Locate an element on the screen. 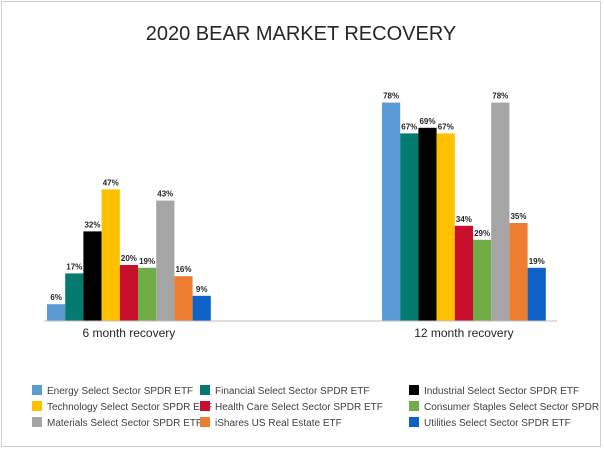 This screenshot has height=450, width=604. legend-label-0: Energy Select Sector SPDR ETF is located at coordinates (120, 391).